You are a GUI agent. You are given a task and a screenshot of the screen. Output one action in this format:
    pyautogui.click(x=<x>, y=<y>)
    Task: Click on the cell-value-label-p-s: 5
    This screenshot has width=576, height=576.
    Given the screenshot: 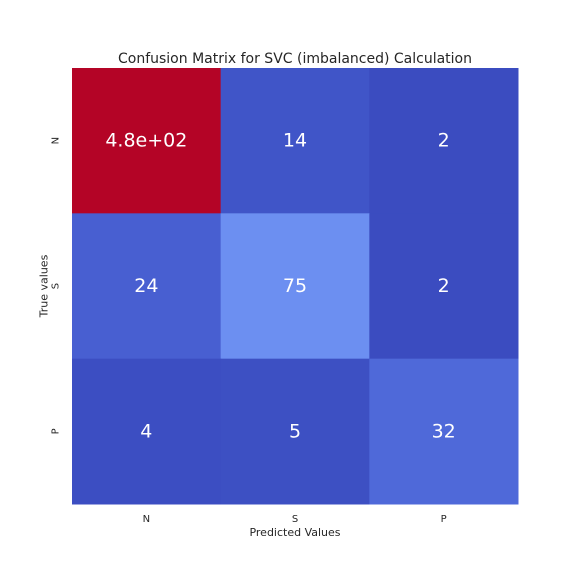 What is the action you would take?
    pyautogui.click(x=295, y=431)
    